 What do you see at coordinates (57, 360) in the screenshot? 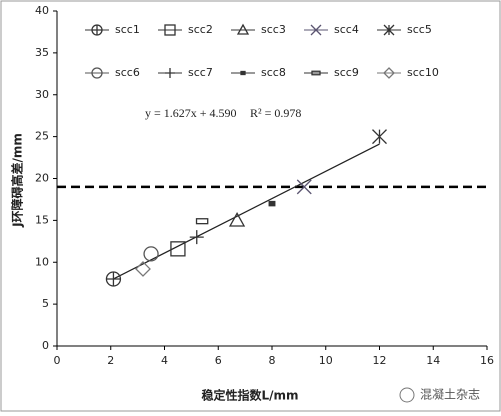
I see `x-tick-label: 0` at bounding box center [57, 360].